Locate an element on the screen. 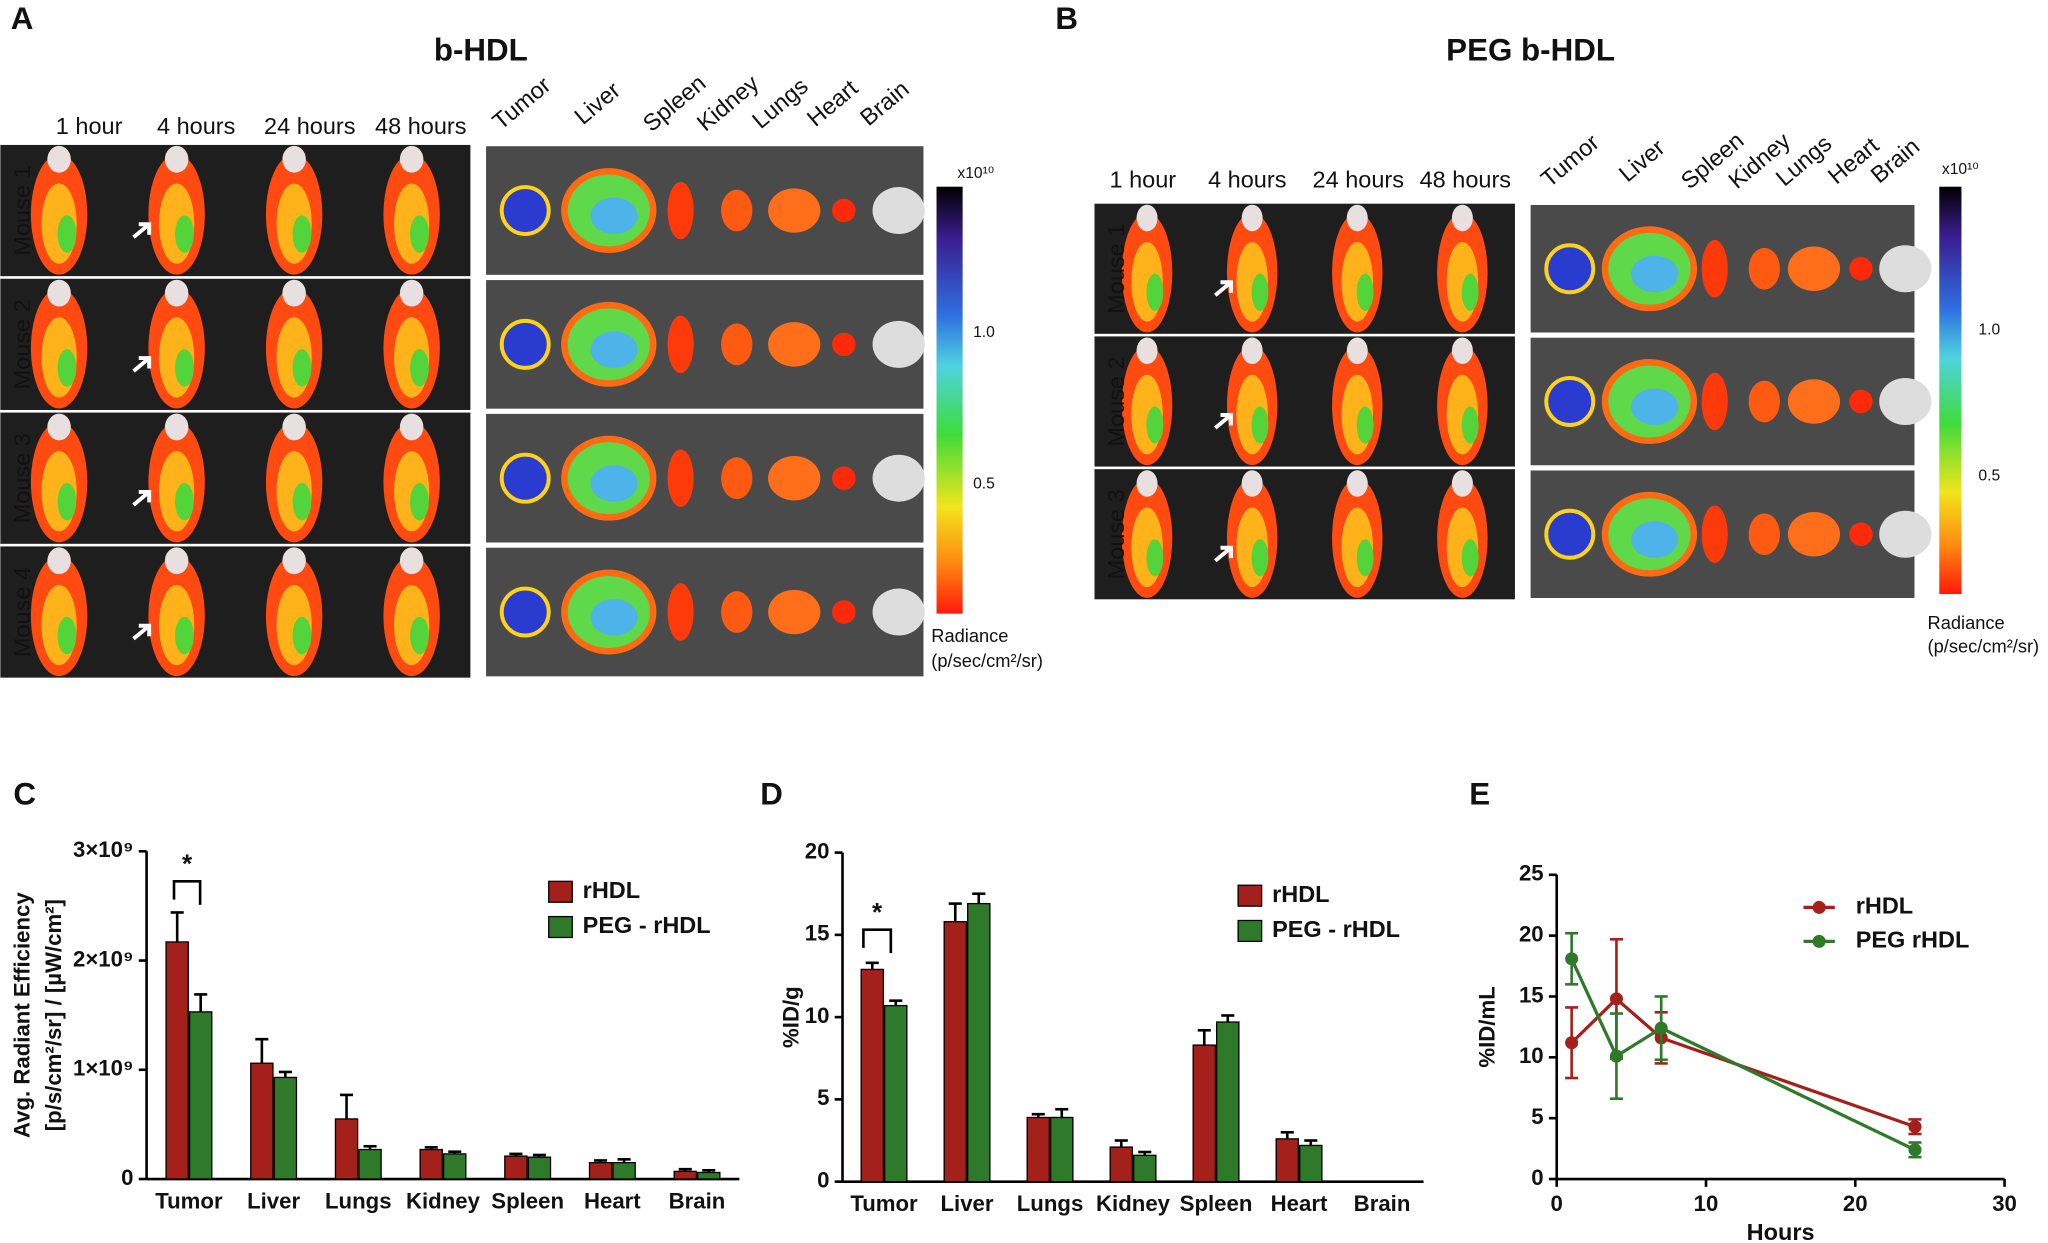 The height and width of the screenshot is (1243, 2048). organ-label: Kidney is located at coordinates (728, 103).